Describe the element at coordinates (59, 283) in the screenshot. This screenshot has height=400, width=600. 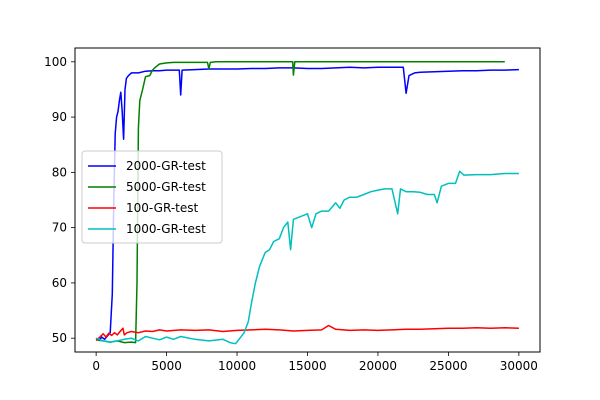
I see `y-tick-label: 60` at that location.